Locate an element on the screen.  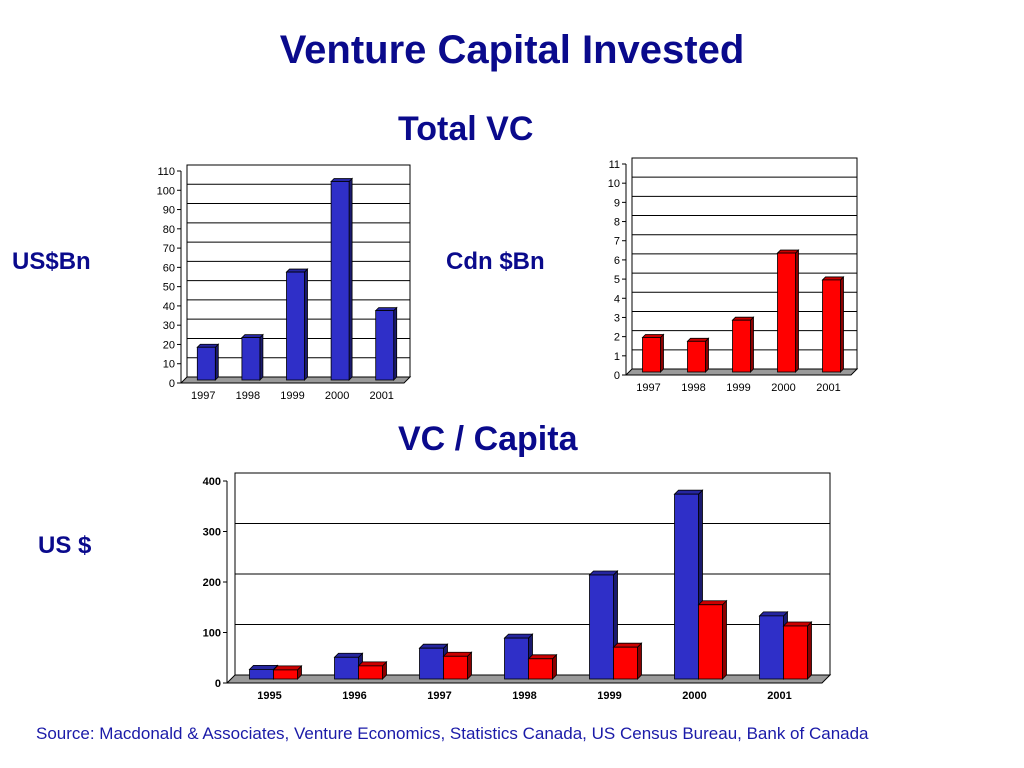
y-tick-label: 4 is located at coordinates (617, 299).